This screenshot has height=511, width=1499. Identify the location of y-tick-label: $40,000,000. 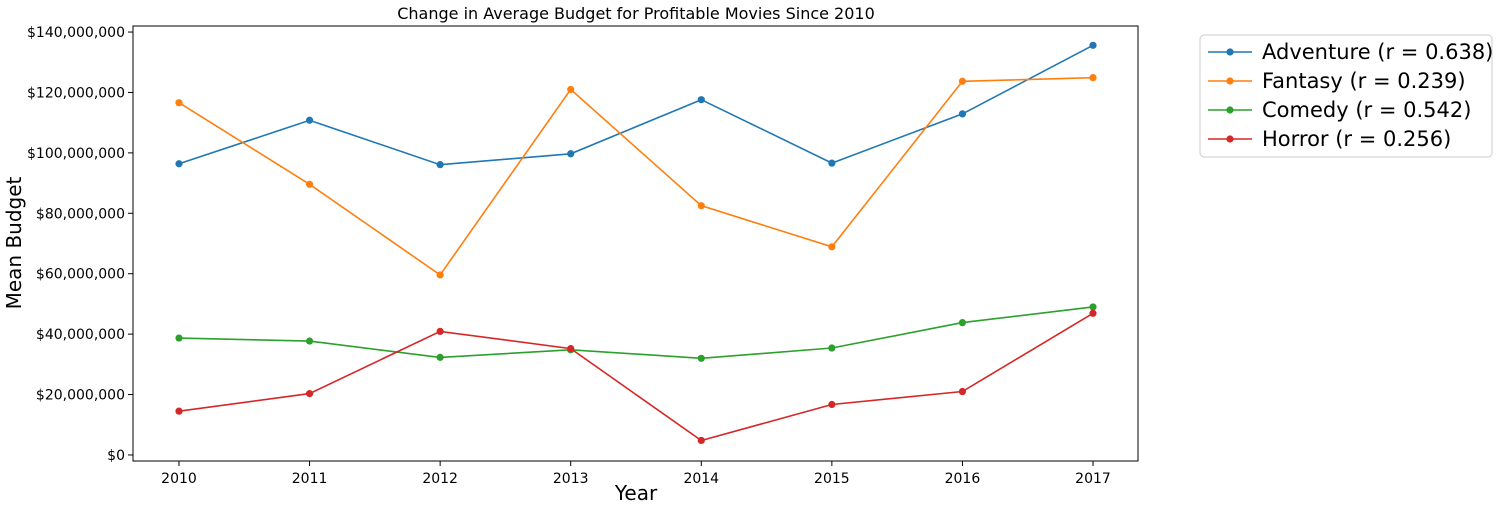
(80, 335).